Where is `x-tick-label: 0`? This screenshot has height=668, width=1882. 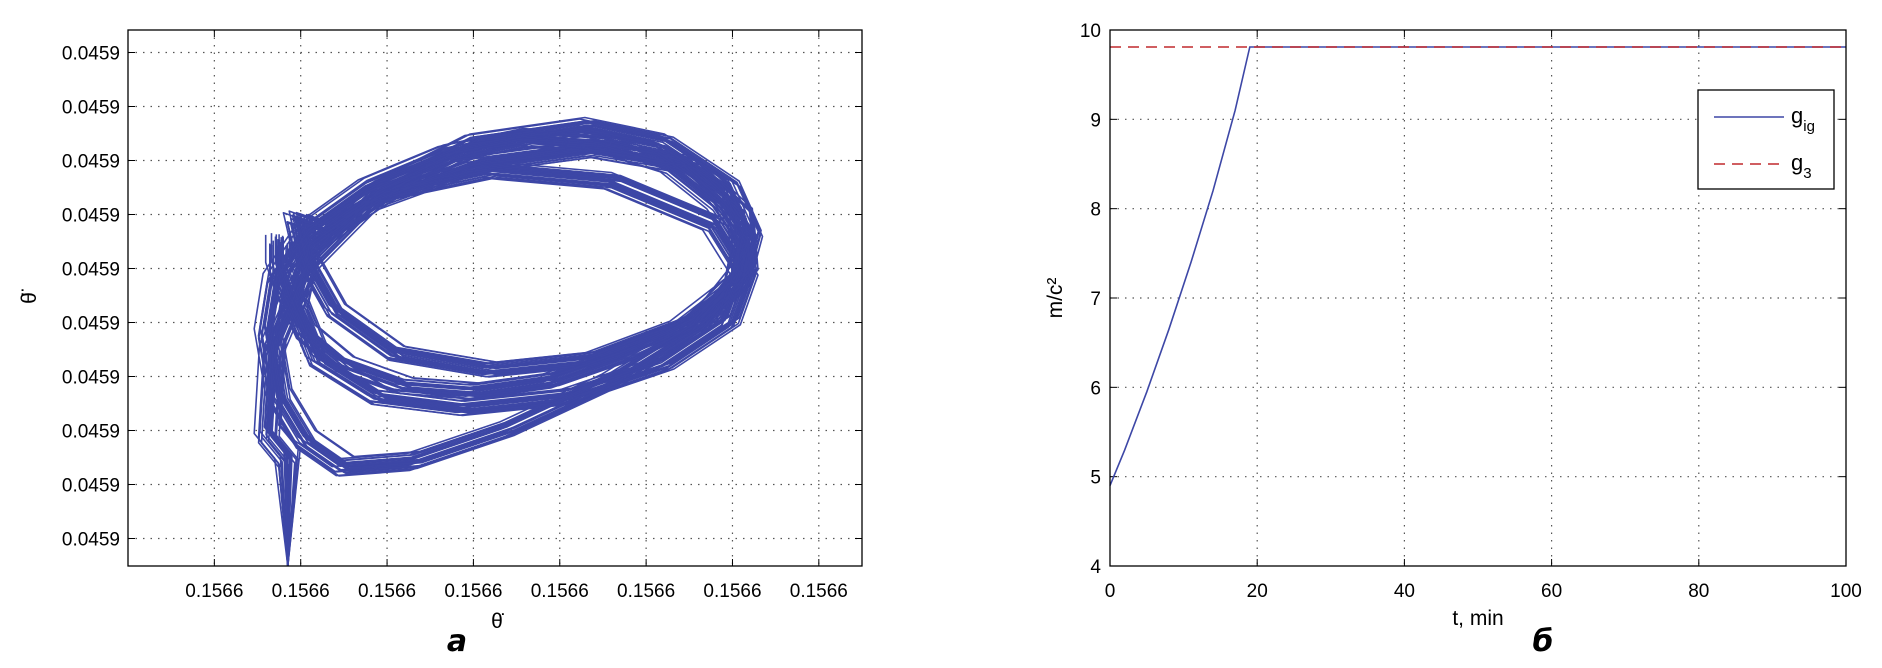
x-tick-label: 0 is located at coordinates (1110, 591).